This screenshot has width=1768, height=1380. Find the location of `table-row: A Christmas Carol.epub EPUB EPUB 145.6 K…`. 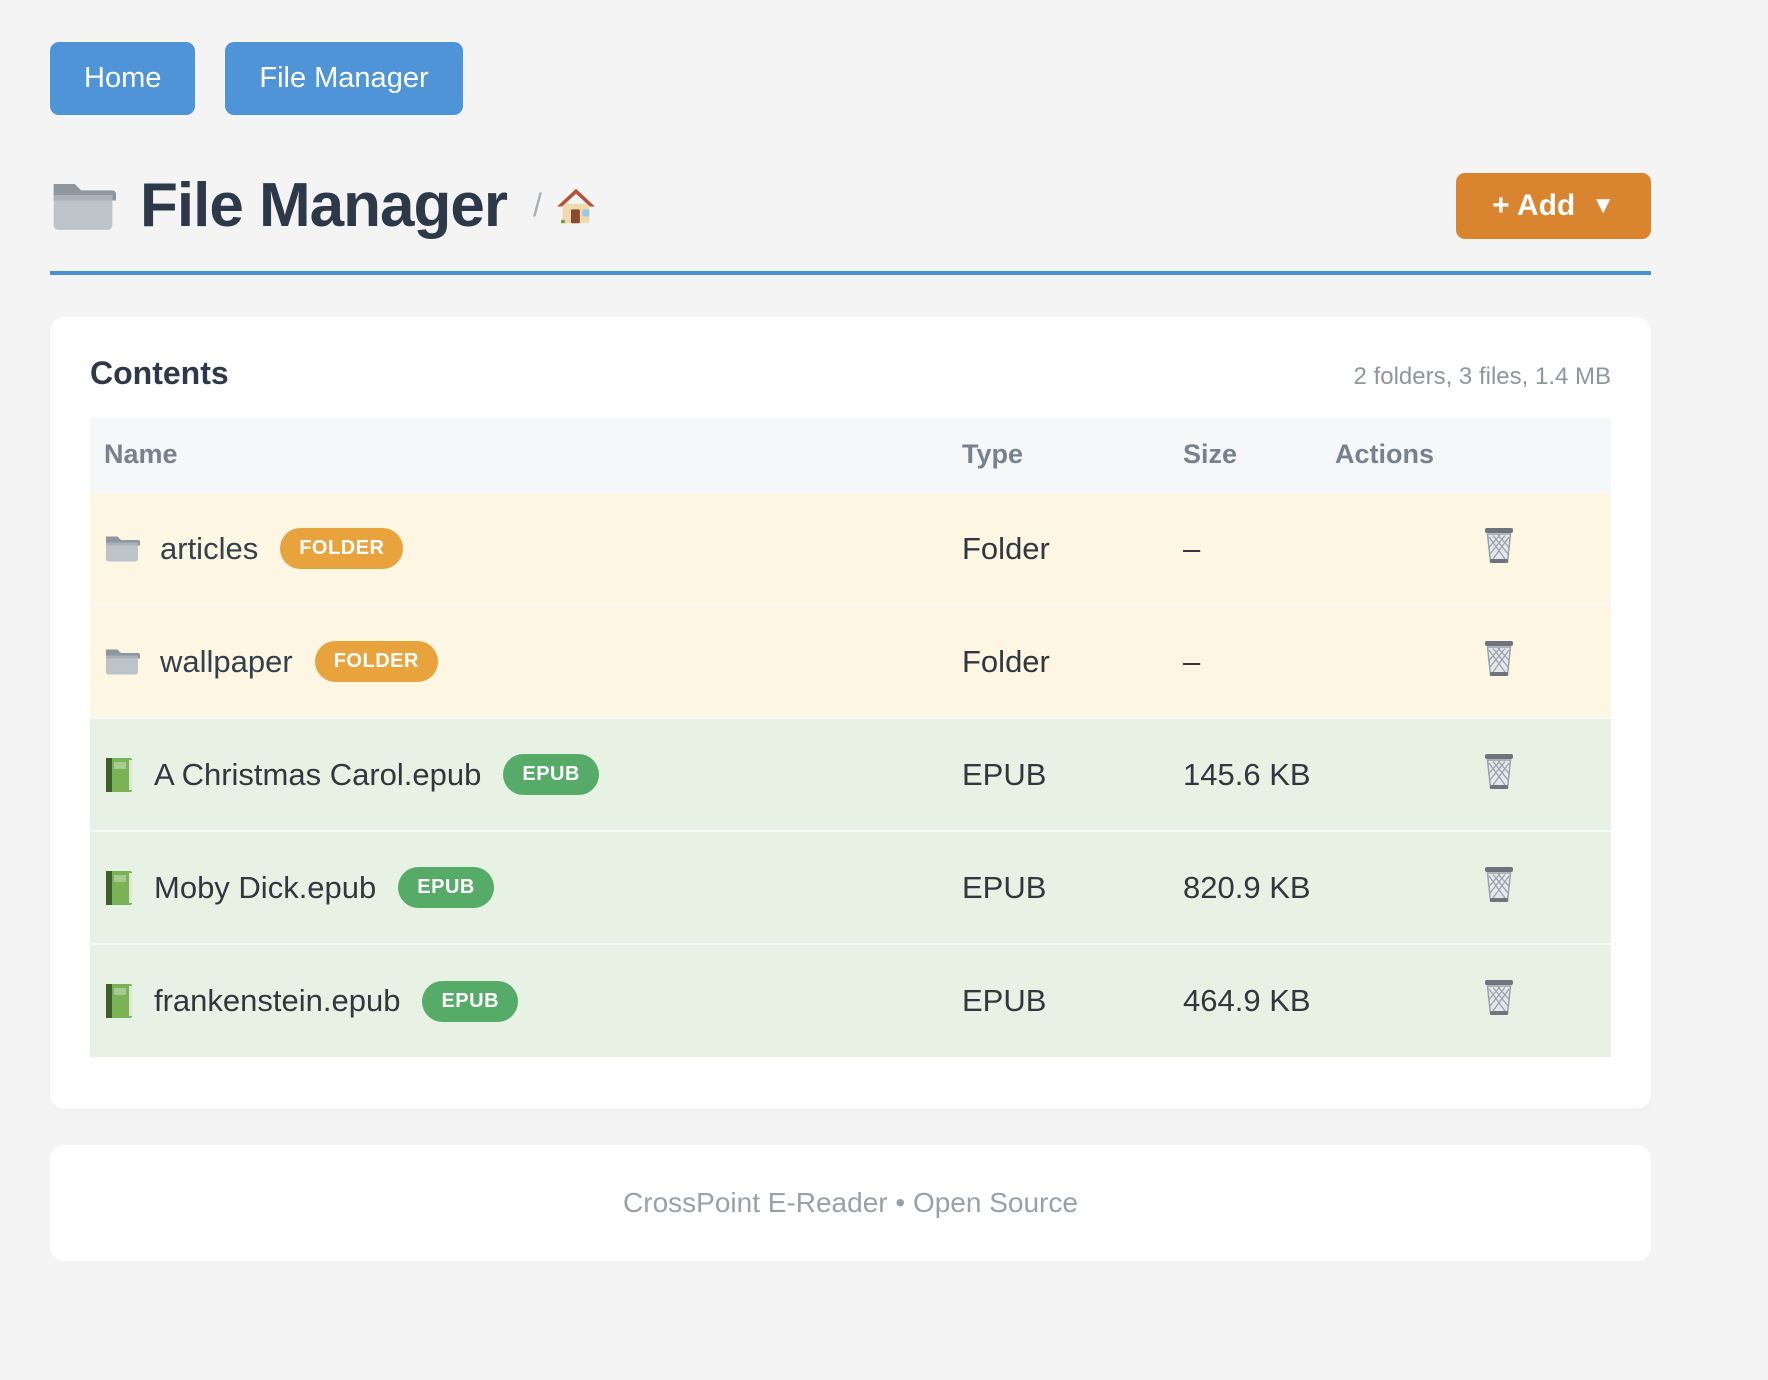

table-row: A Christmas Carol.epub EPUB EPUB 145.6 K… is located at coordinates (850, 774).